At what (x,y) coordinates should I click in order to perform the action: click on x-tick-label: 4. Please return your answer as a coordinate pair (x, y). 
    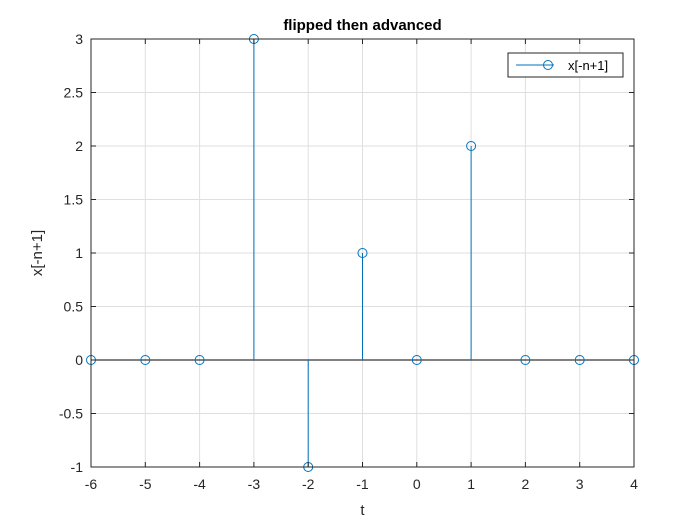
    Looking at the image, I should click on (634, 484).